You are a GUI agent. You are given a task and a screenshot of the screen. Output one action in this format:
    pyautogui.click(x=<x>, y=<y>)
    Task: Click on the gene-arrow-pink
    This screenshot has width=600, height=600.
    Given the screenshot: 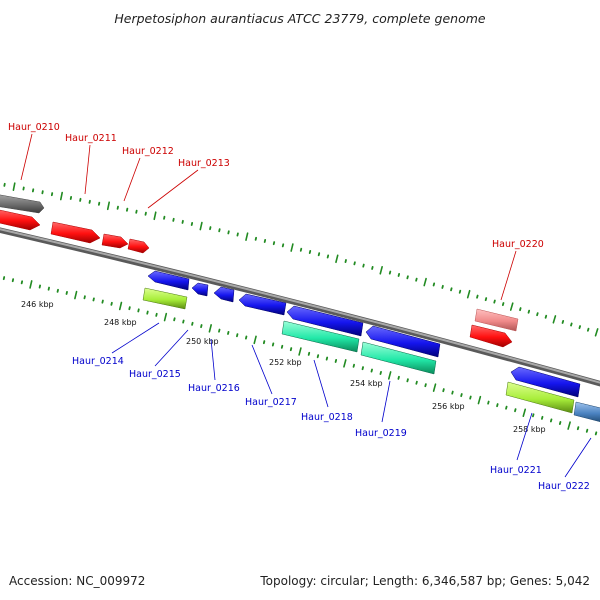 What is the action you would take?
    pyautogui.click(x=496, y=320)
    